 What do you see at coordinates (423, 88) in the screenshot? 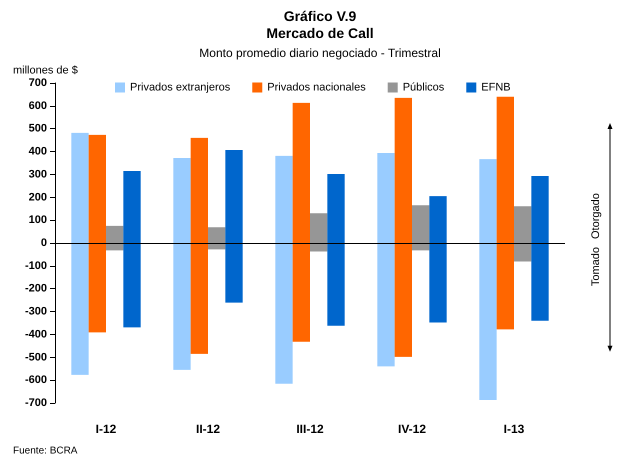
I see `legend-label: Públicos` at bounding box center [423, 88].